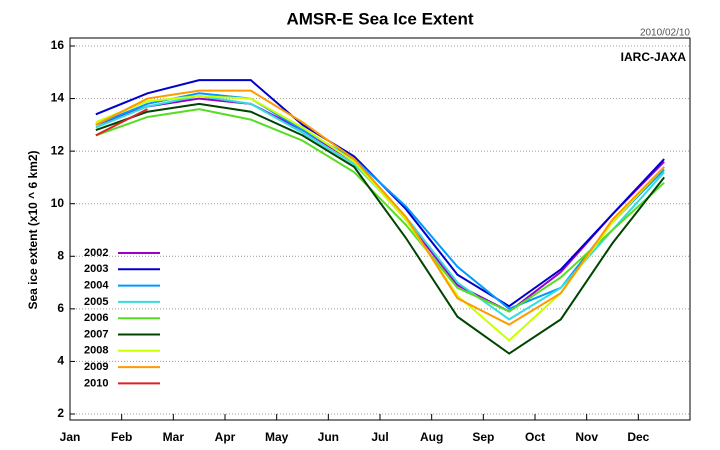 The image size is (720, 450). I want to click on legend-label: 2008, so click(96, 351).